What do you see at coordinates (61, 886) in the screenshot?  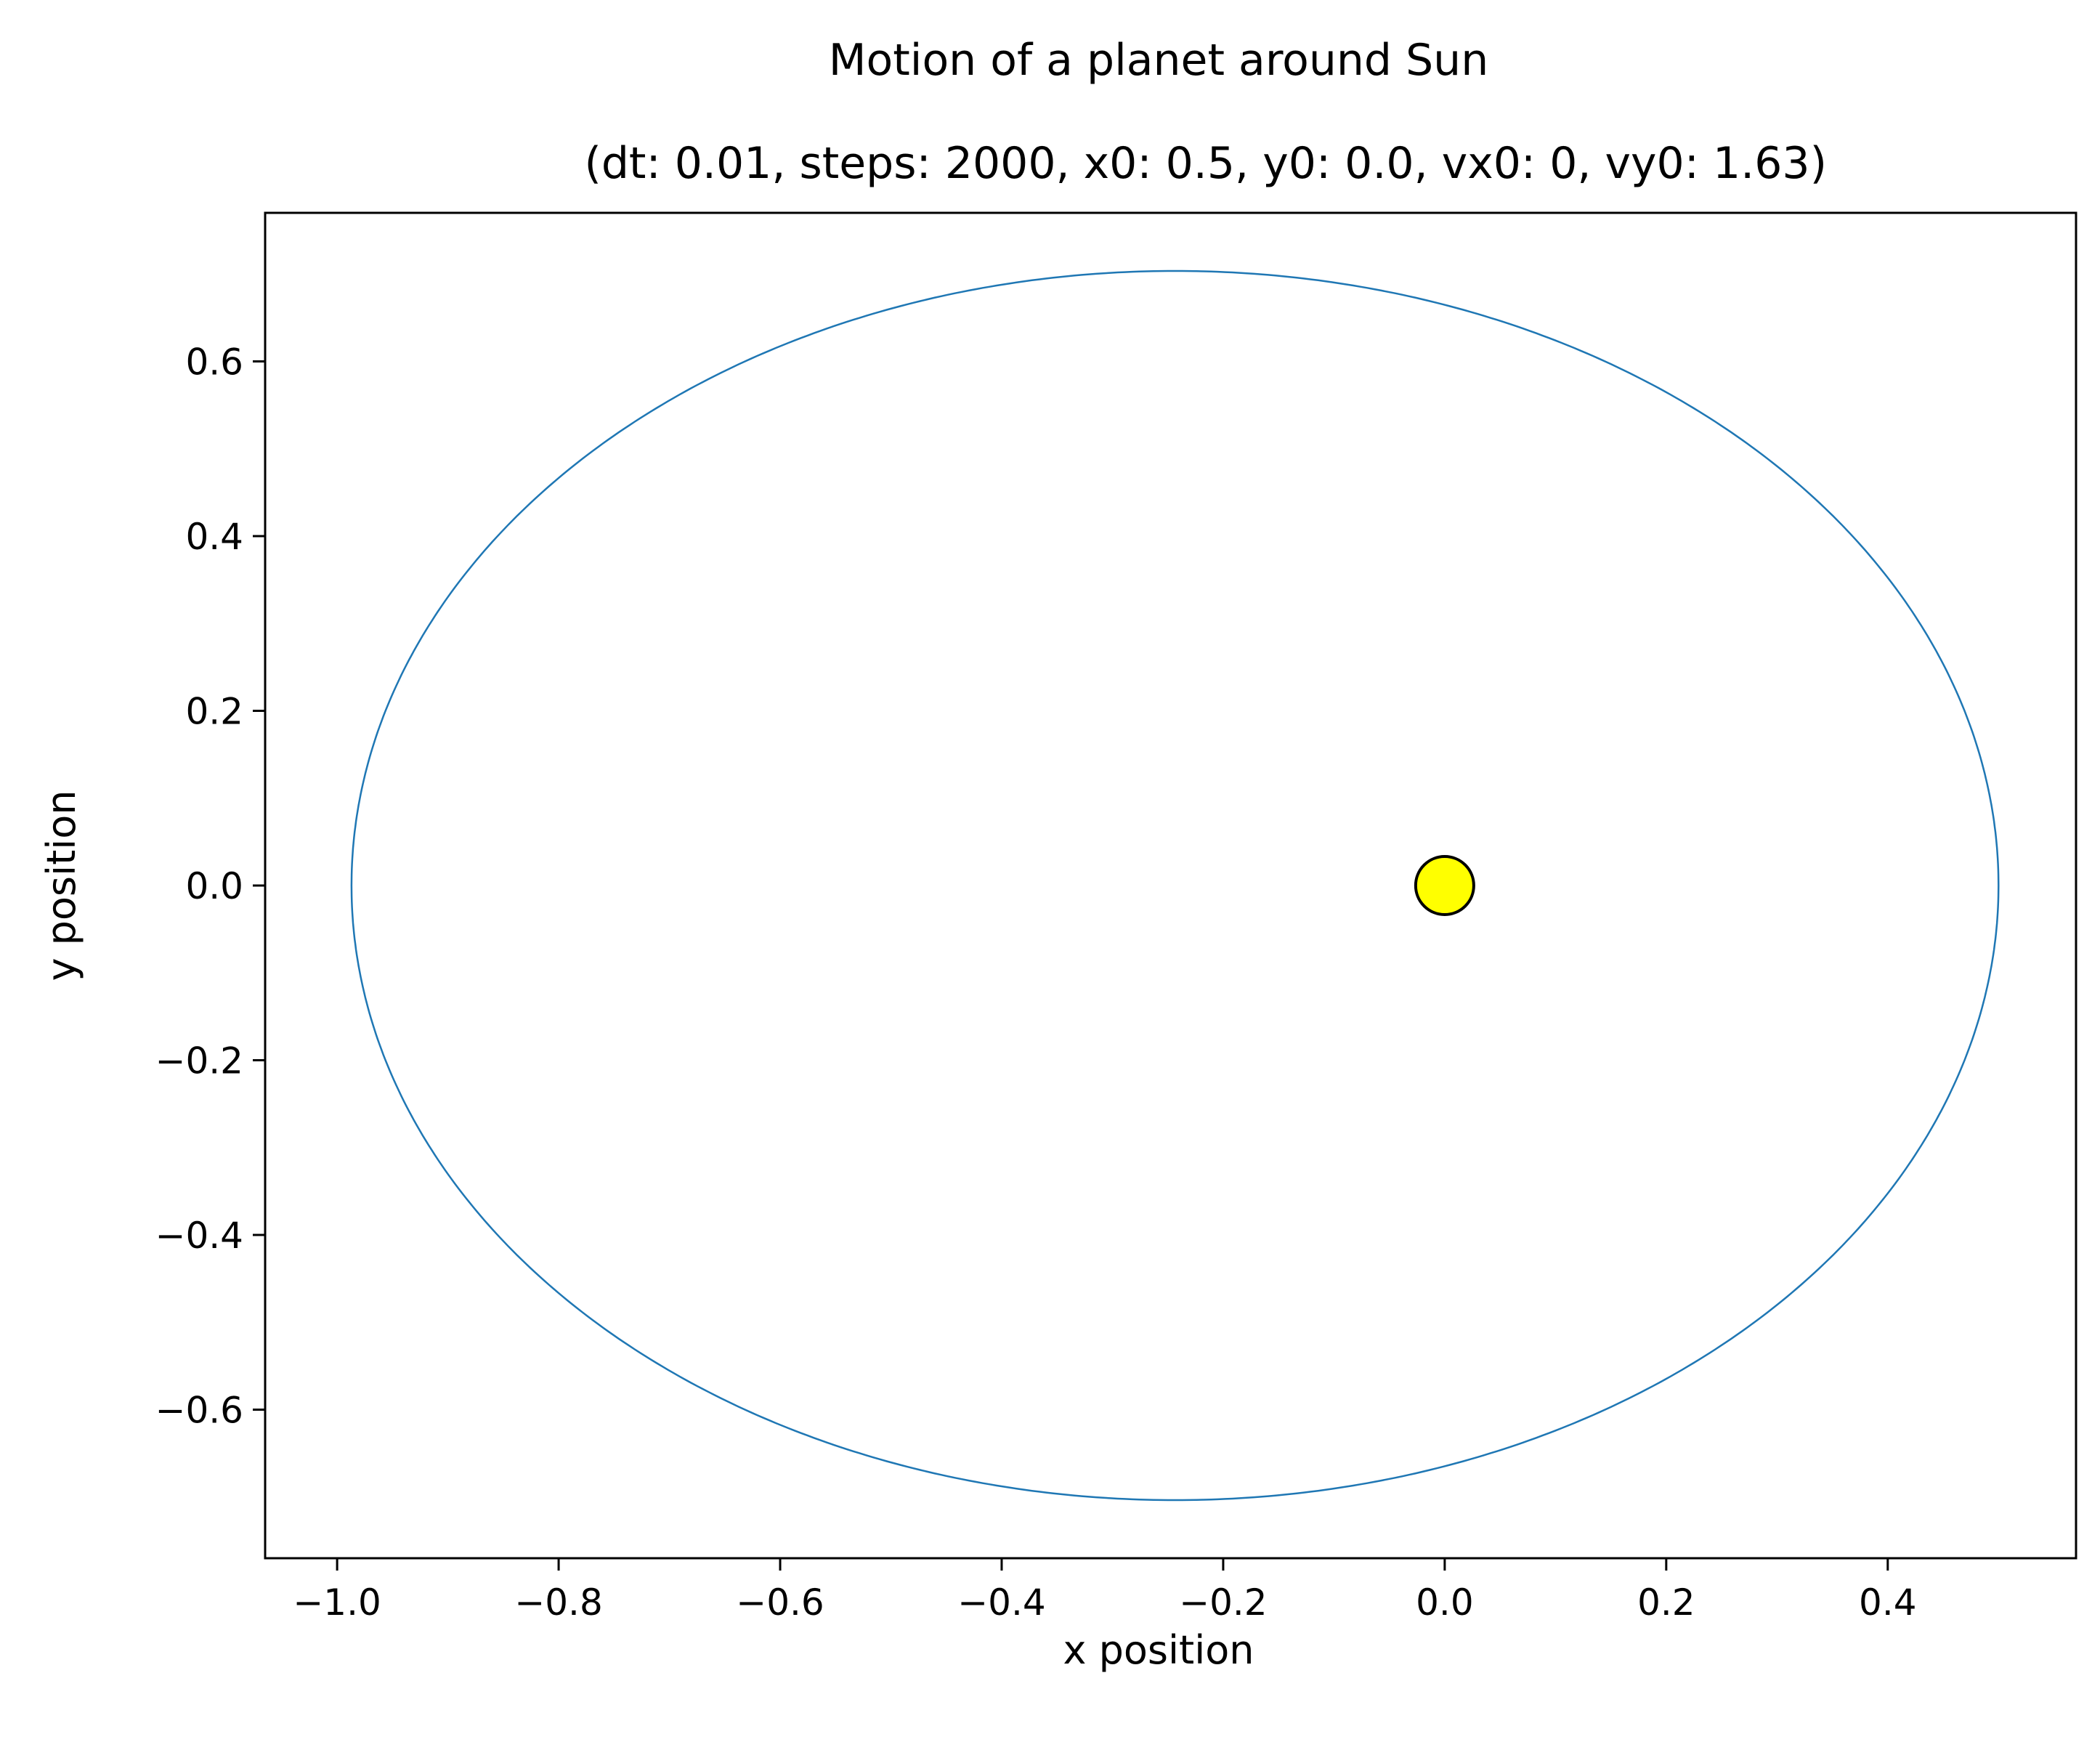 I see `y-axis-label: y position` at bounding box center [61, 886].